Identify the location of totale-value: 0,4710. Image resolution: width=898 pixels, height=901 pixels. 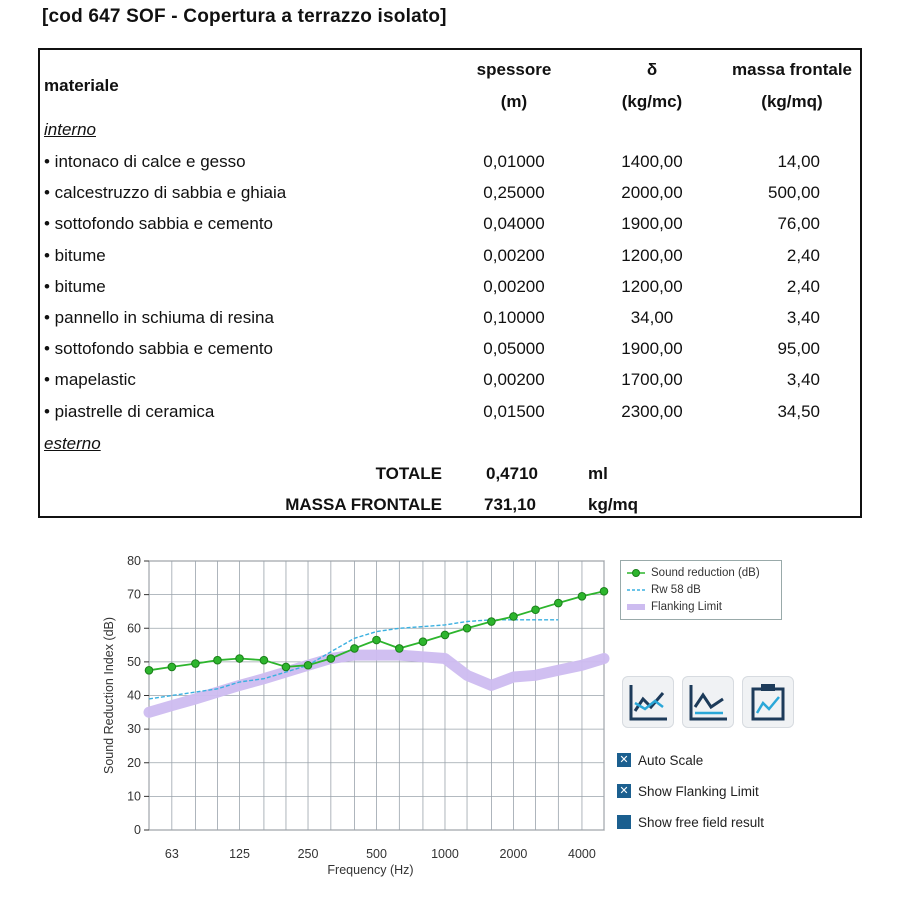
(512, 473).